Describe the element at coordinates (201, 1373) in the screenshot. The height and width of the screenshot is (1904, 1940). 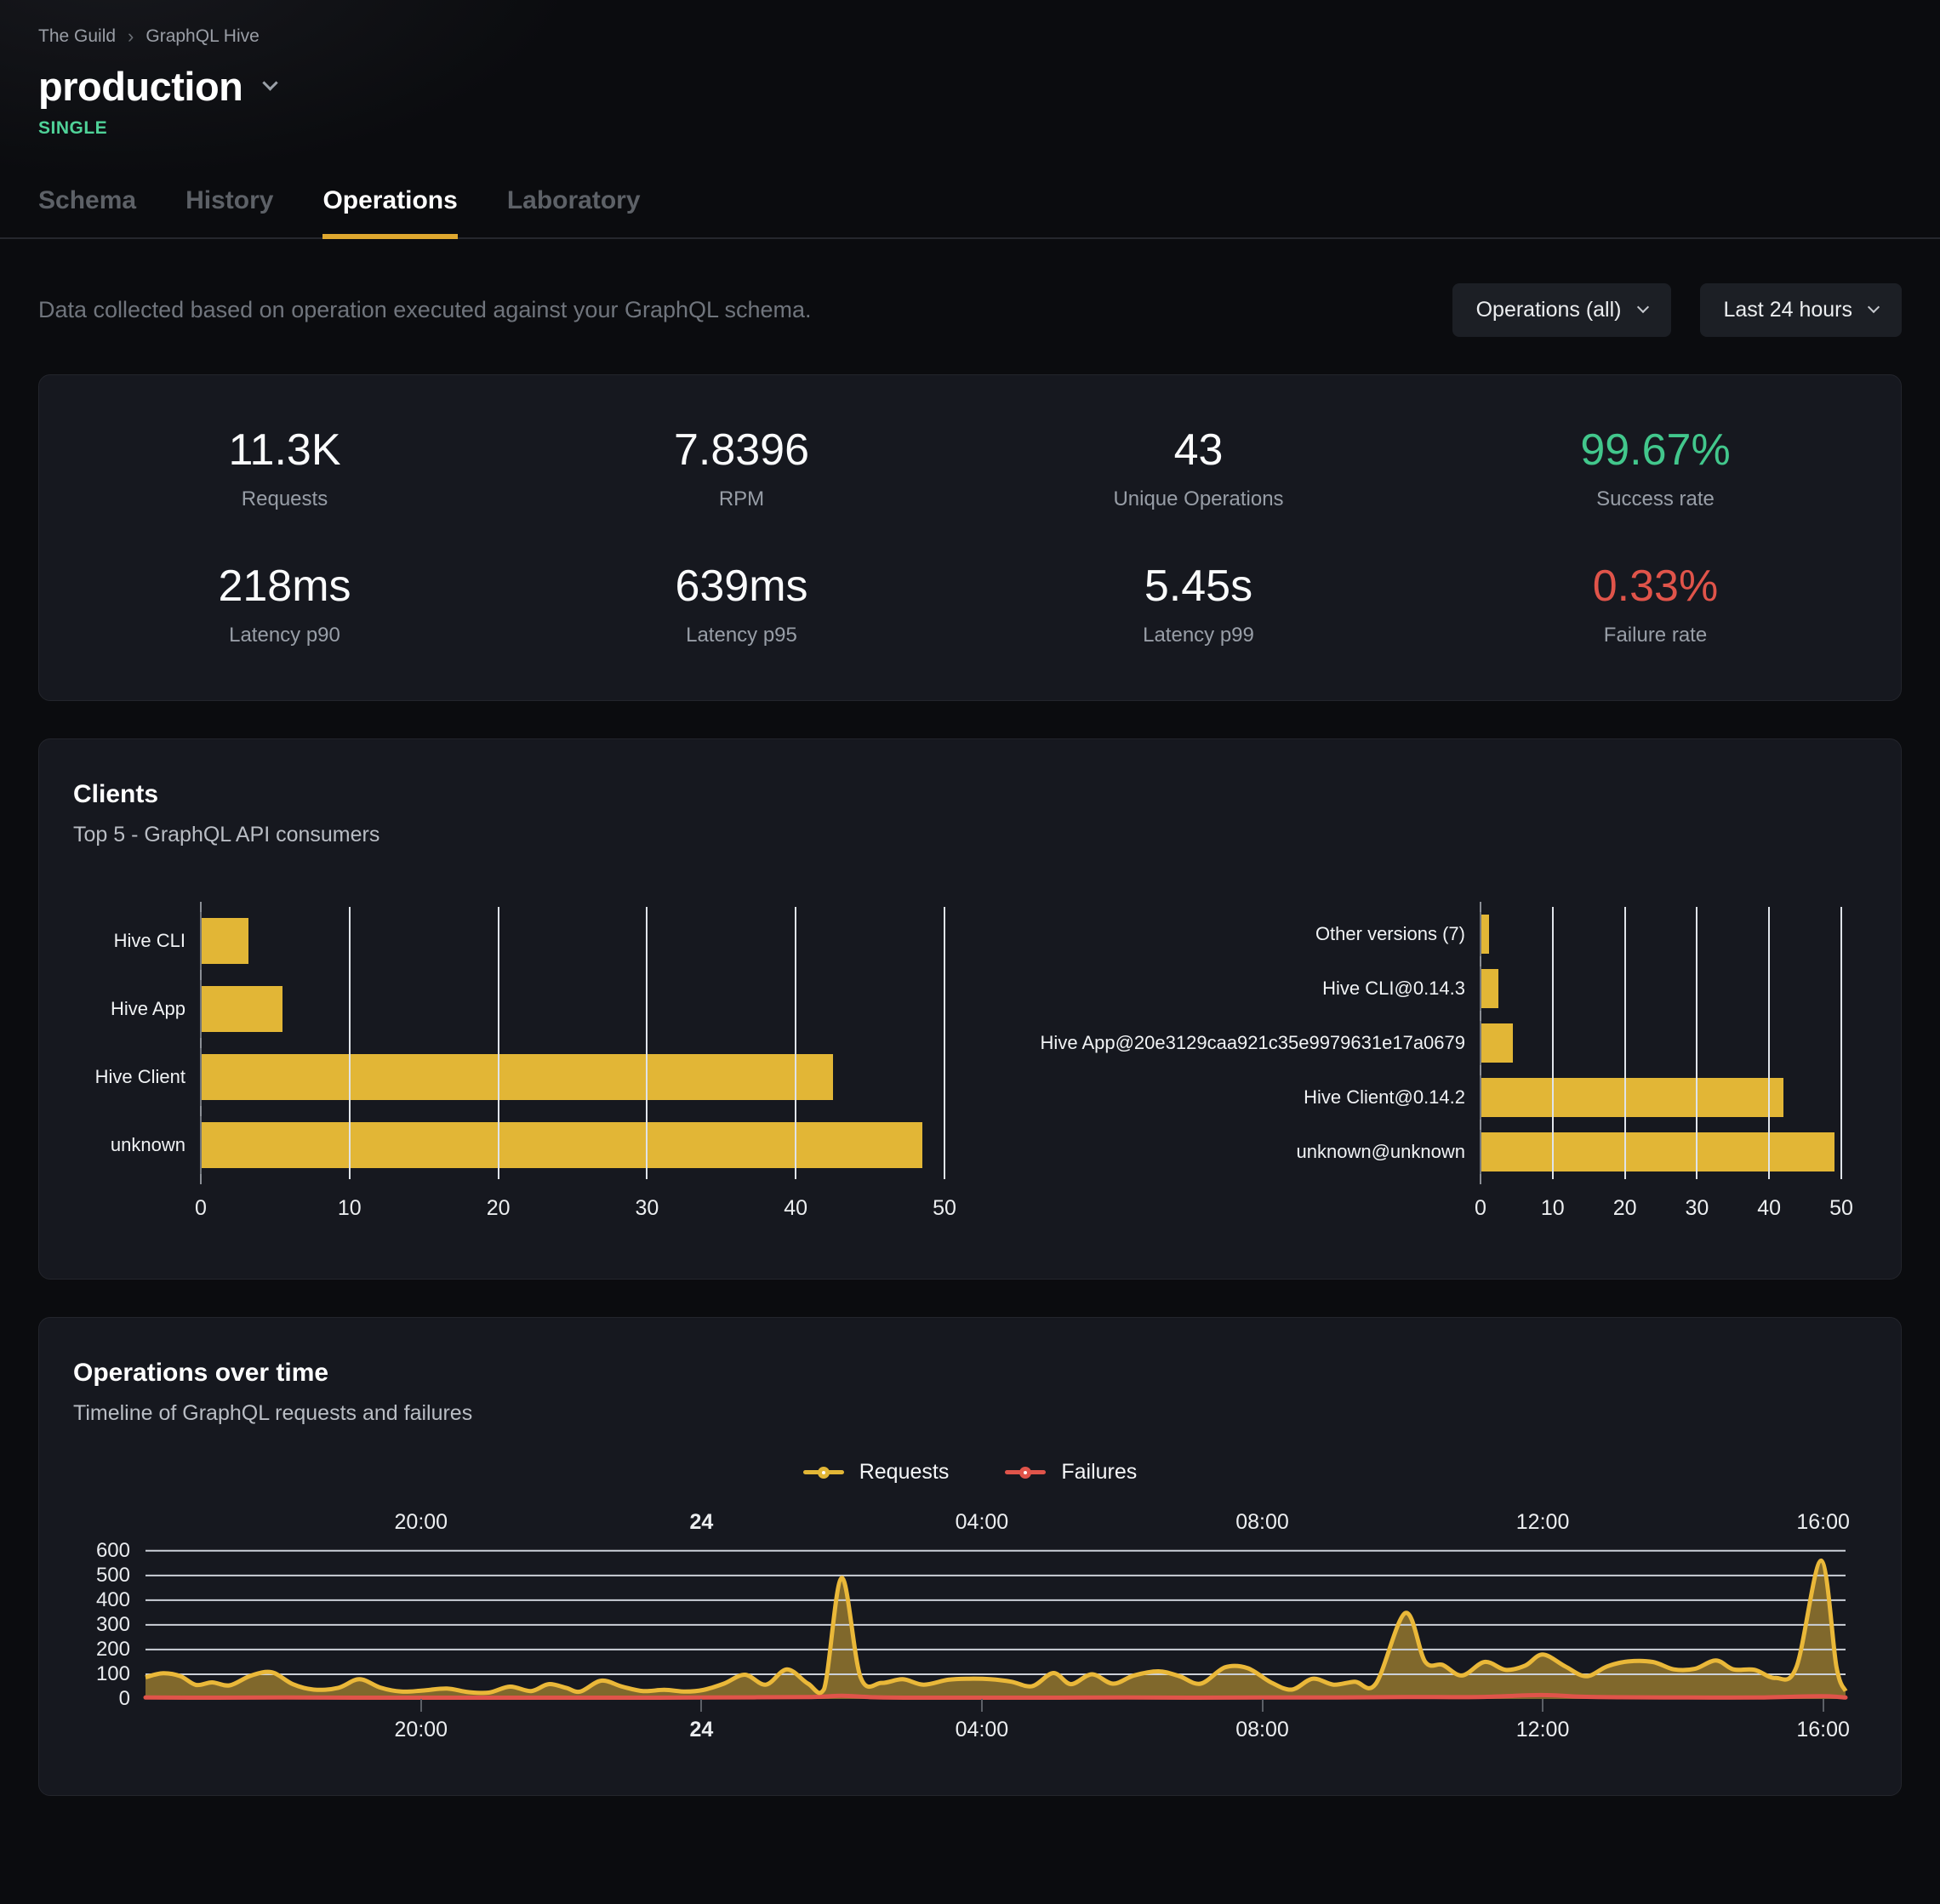
I see `operations-title: Operations over time` at that location.